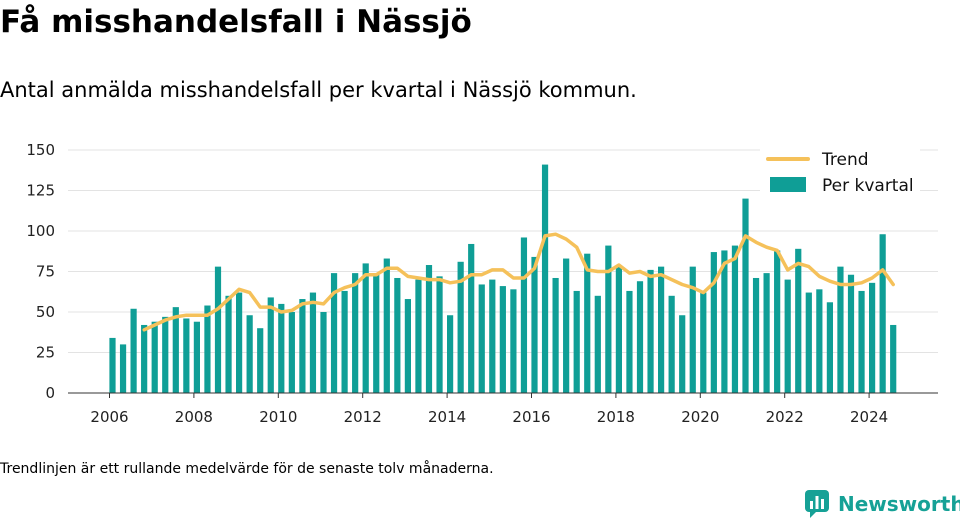 The width and height of the screenshot is (960, 520). What do you see at coordinates (899, 504) in the screenshot?
I see `brand-name: Newsworthy` at bounding box center [899, 504].